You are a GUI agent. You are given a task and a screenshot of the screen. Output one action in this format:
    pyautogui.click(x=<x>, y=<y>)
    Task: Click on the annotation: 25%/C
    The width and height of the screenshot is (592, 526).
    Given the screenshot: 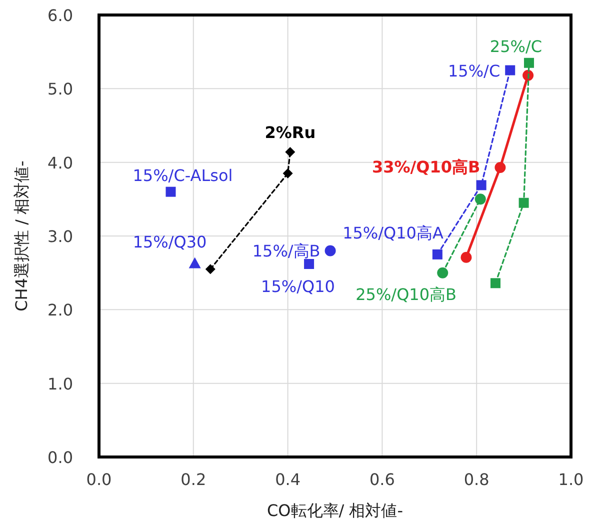 What is the action you would take?
    pyautogui.click(x=516, y=46)
    